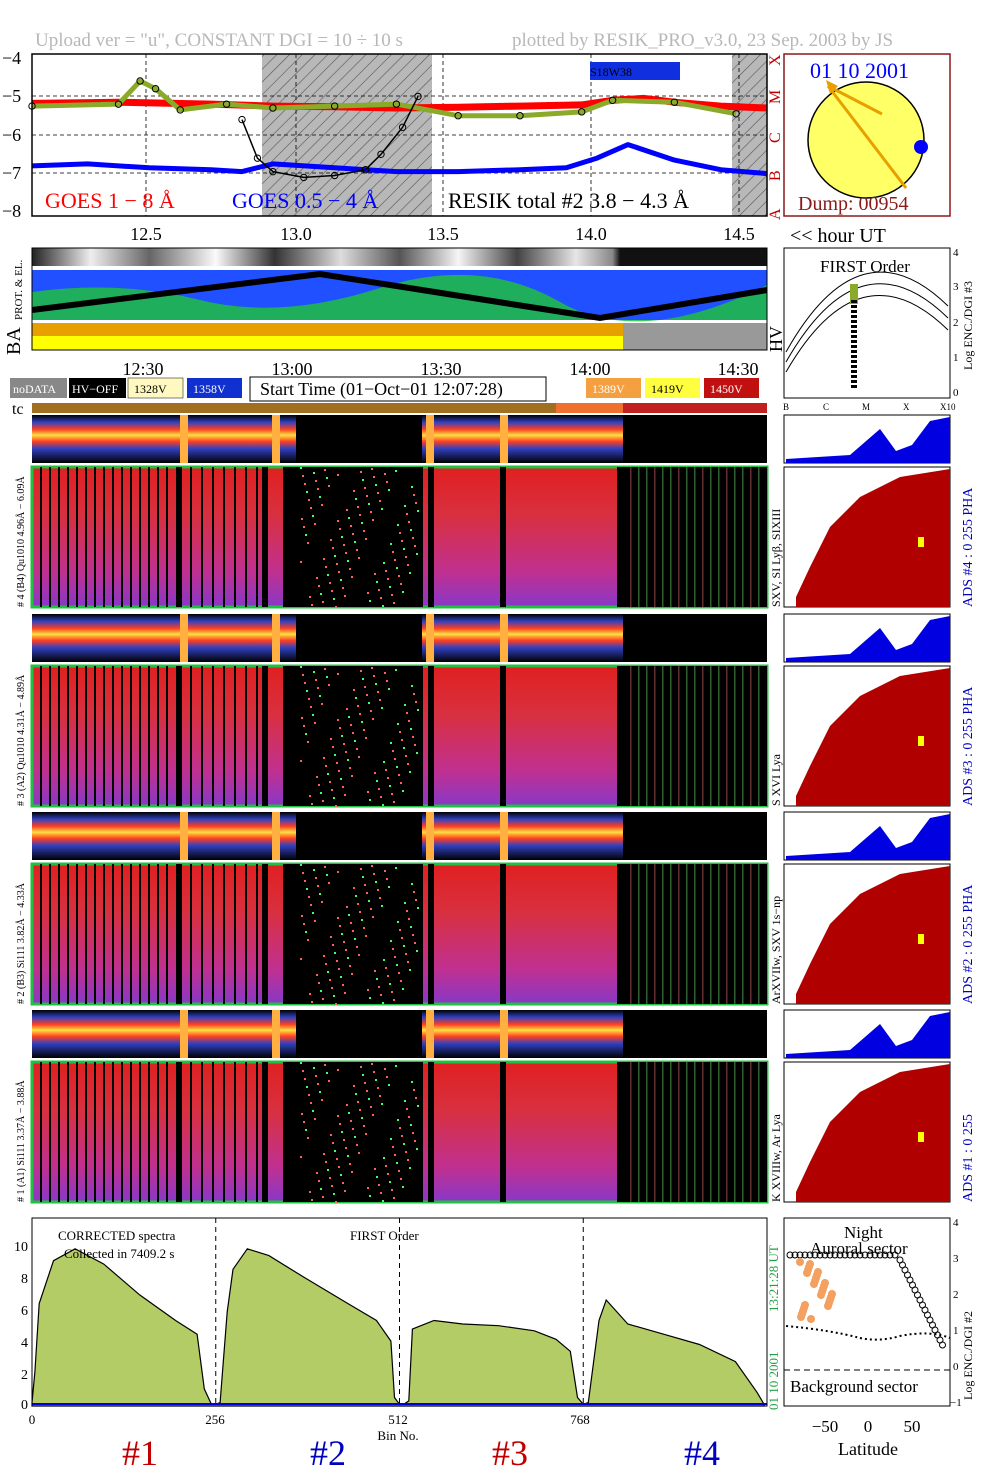  What do you see at coordinates (775, 137) in the screenshot?
I see `class-letter: C` at bounding box center [775, 137].